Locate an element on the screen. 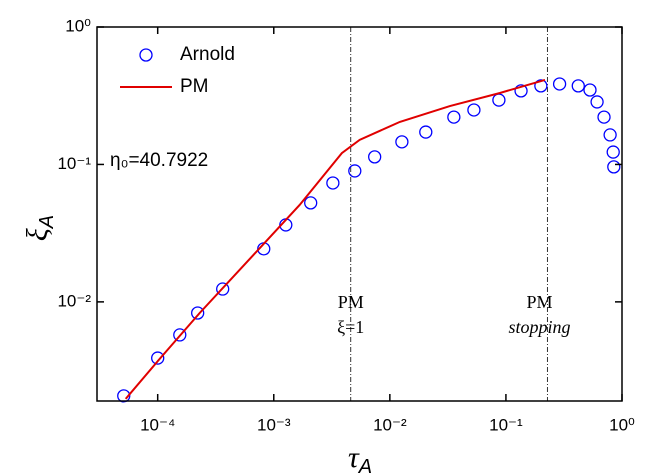 This screenshot has width=649, height=476. y-tick-label: 10⁰ is located at coordinates (78, 25).